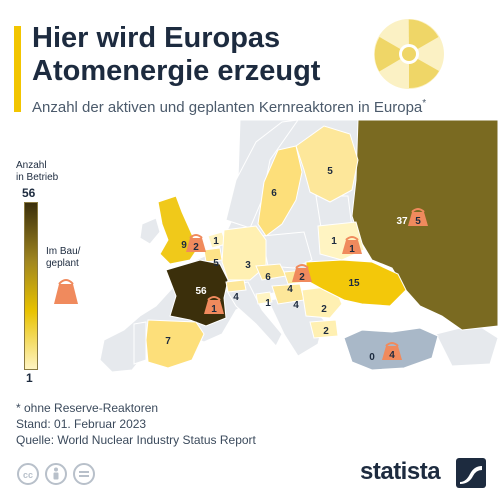 This screenshot has width=498, height=498. What do you see at coordinates (184, 245) in the screenshot?
I see `count-uk: 9` at bounding box center [184, 245].